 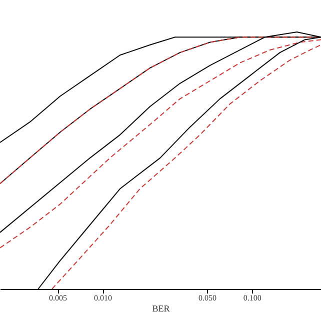 I want to click on x-tick-label: 0.050, so click(x=207, y=298).